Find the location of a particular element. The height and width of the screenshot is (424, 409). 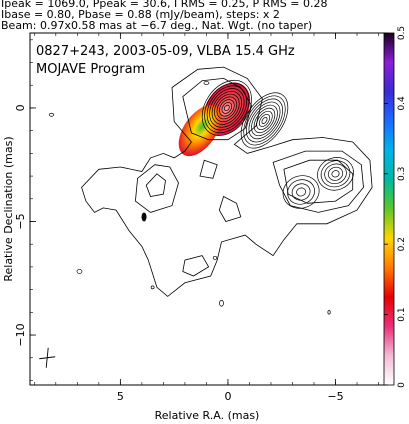

colorbar-tick-label: 0.4 is located at coordinates (402, 103).